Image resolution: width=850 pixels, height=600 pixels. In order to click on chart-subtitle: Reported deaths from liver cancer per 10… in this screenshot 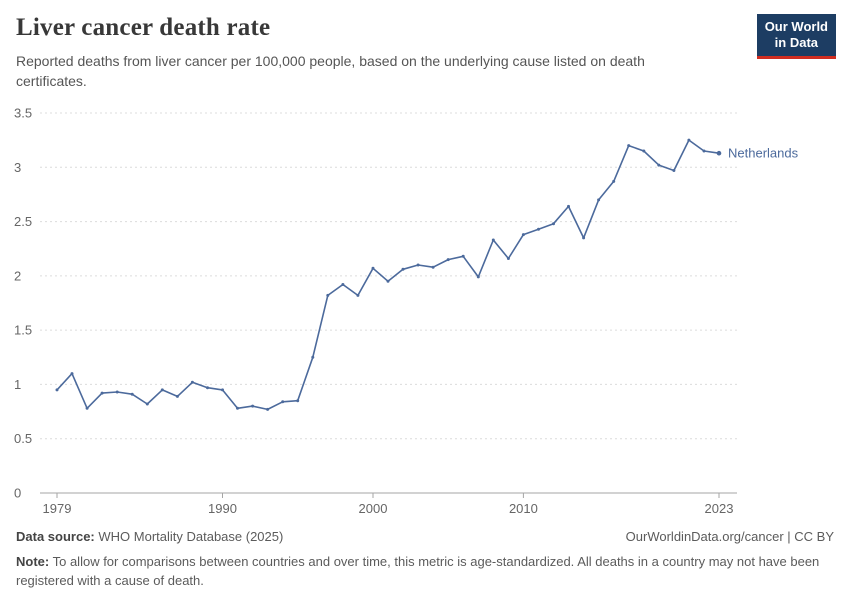, I will do `click(330, 71)`.